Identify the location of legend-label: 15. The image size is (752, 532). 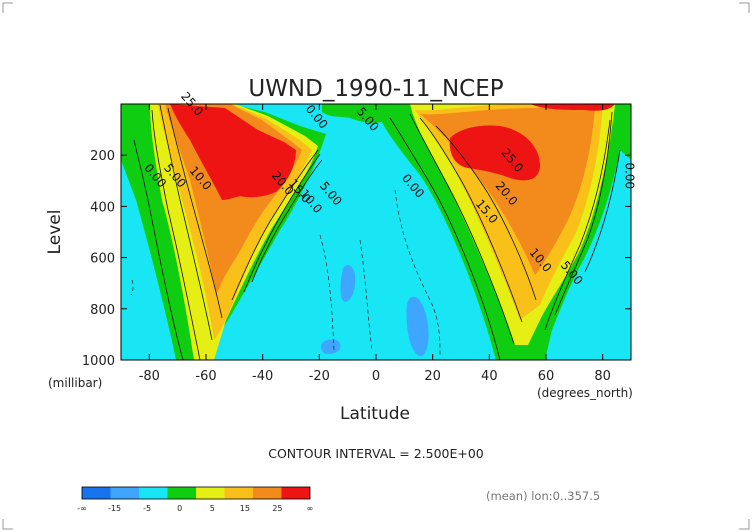
(245, 508).